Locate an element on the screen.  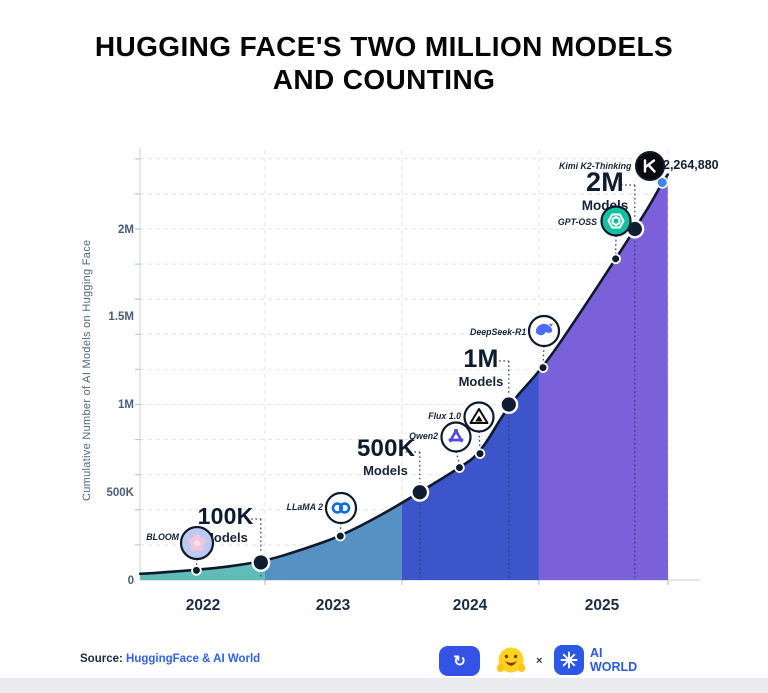
milestone-label-qwen2: Qwen2 is located at coordinates (423, 436).